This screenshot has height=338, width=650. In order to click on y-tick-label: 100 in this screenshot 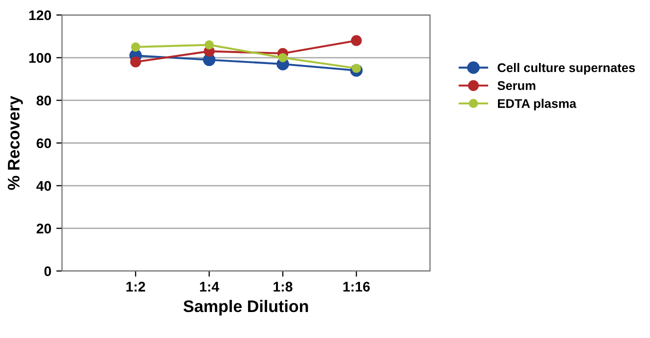, I will do `click(40, 58)`.